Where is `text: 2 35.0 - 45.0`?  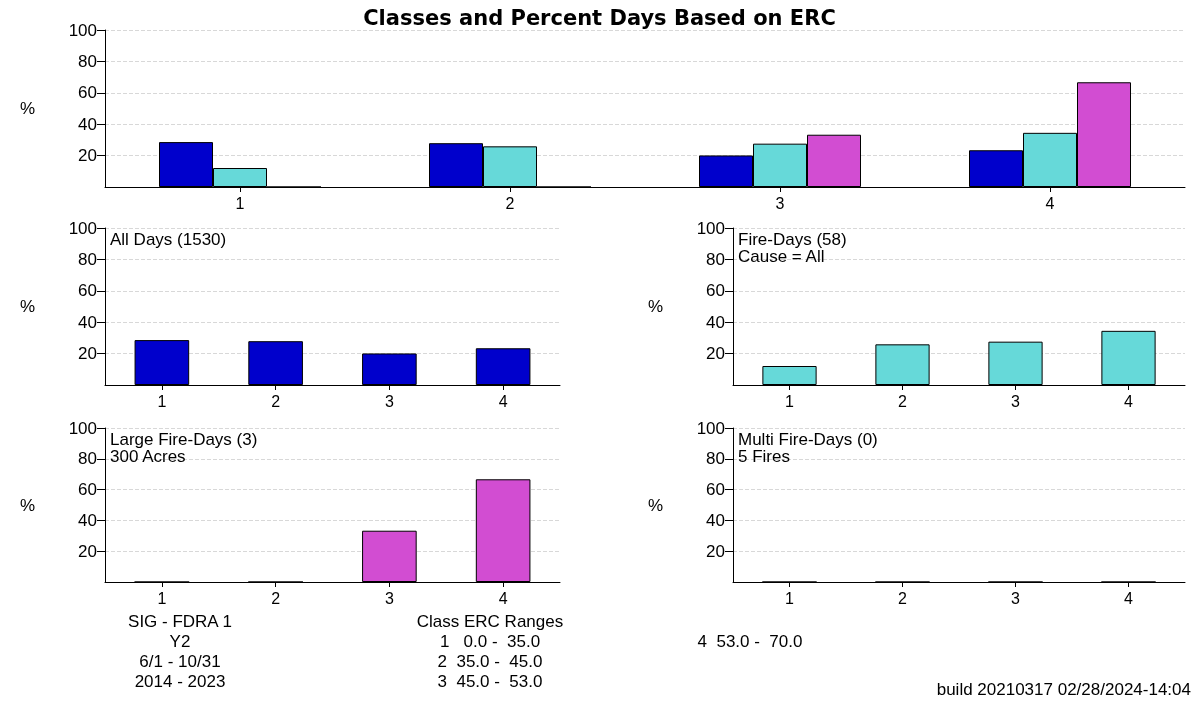
text: 2 35.0 - 45.0 is located at coordinates (490, 662).